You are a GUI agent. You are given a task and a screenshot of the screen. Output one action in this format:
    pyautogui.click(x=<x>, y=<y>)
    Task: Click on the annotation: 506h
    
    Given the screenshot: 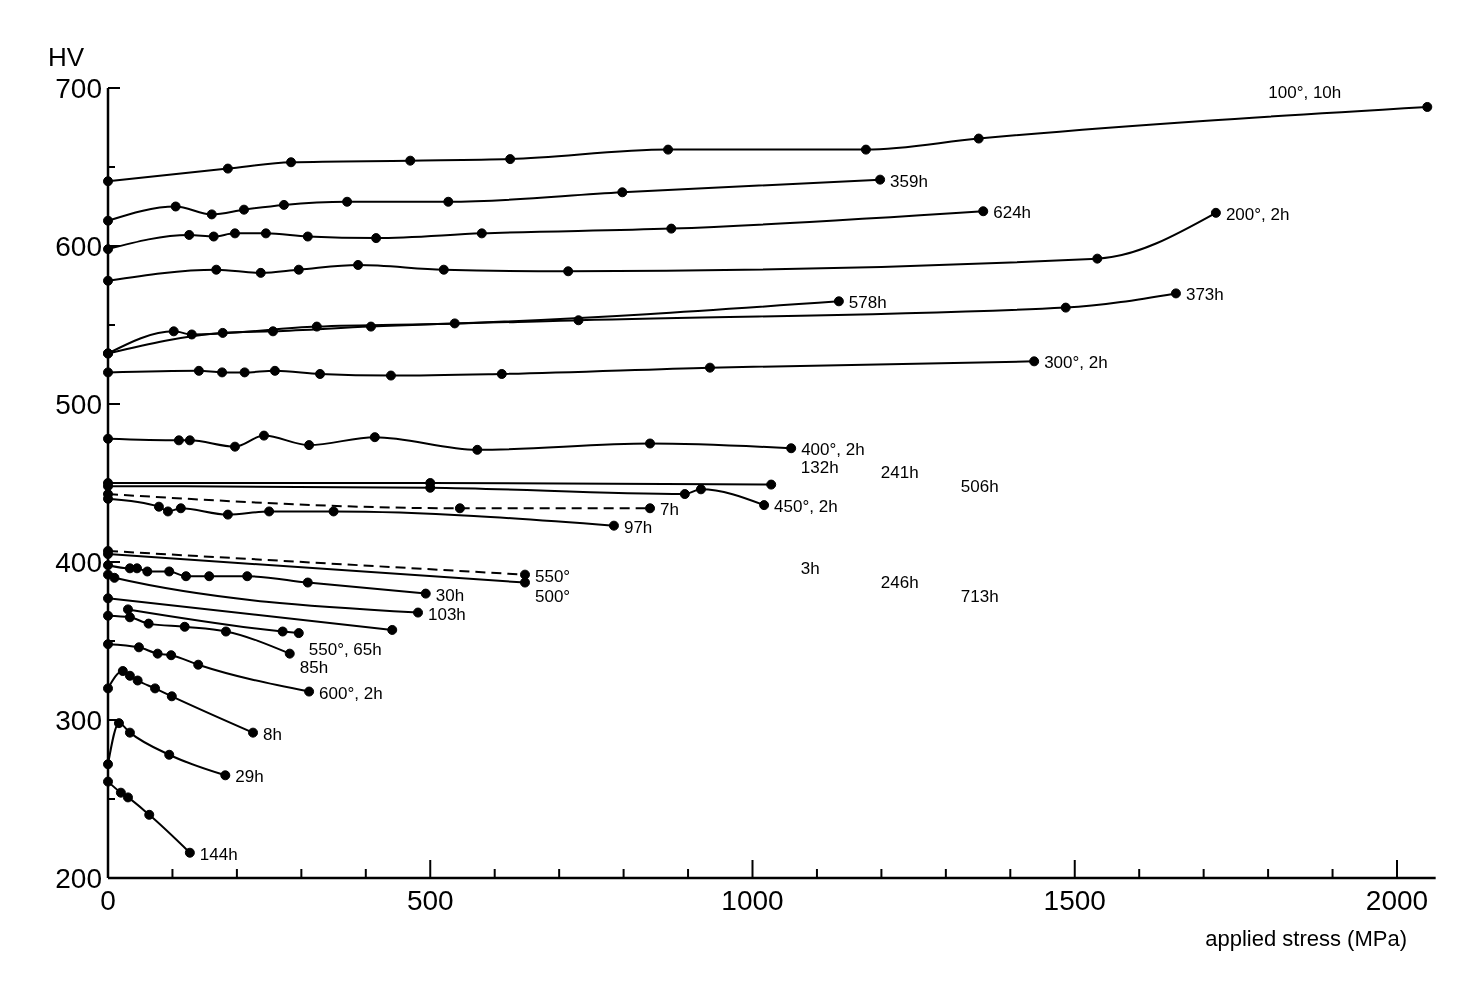 What is the action you would take?
    pyautogui.click(x=979, y=487)
    